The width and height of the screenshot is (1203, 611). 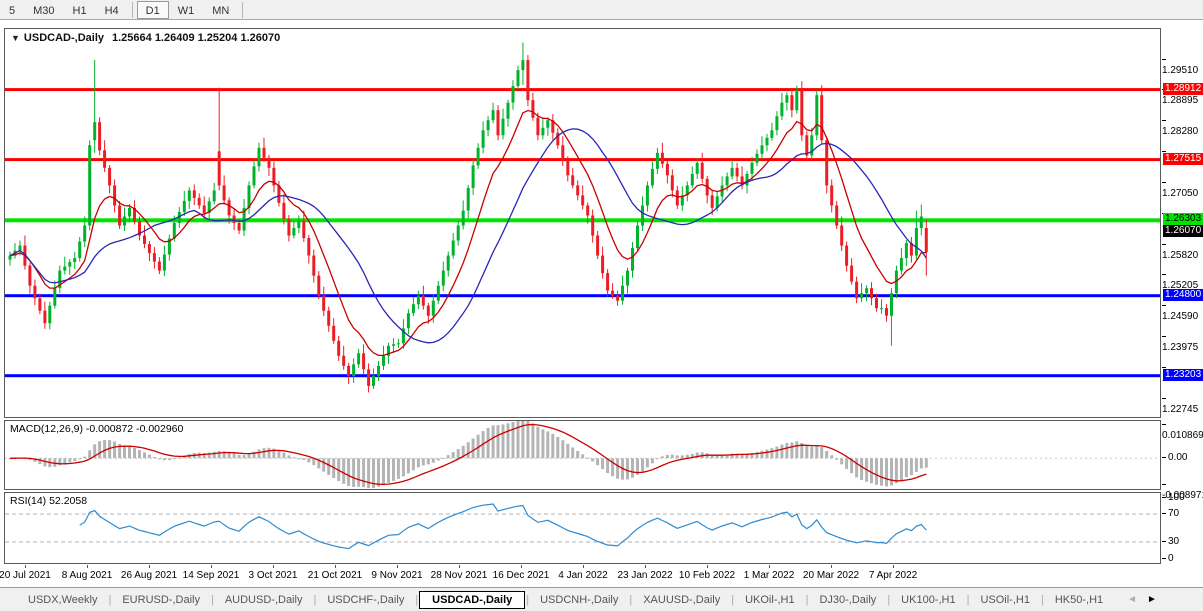 I want to click on date-label: 10 Feb 2022, so click(x=707, y=575).